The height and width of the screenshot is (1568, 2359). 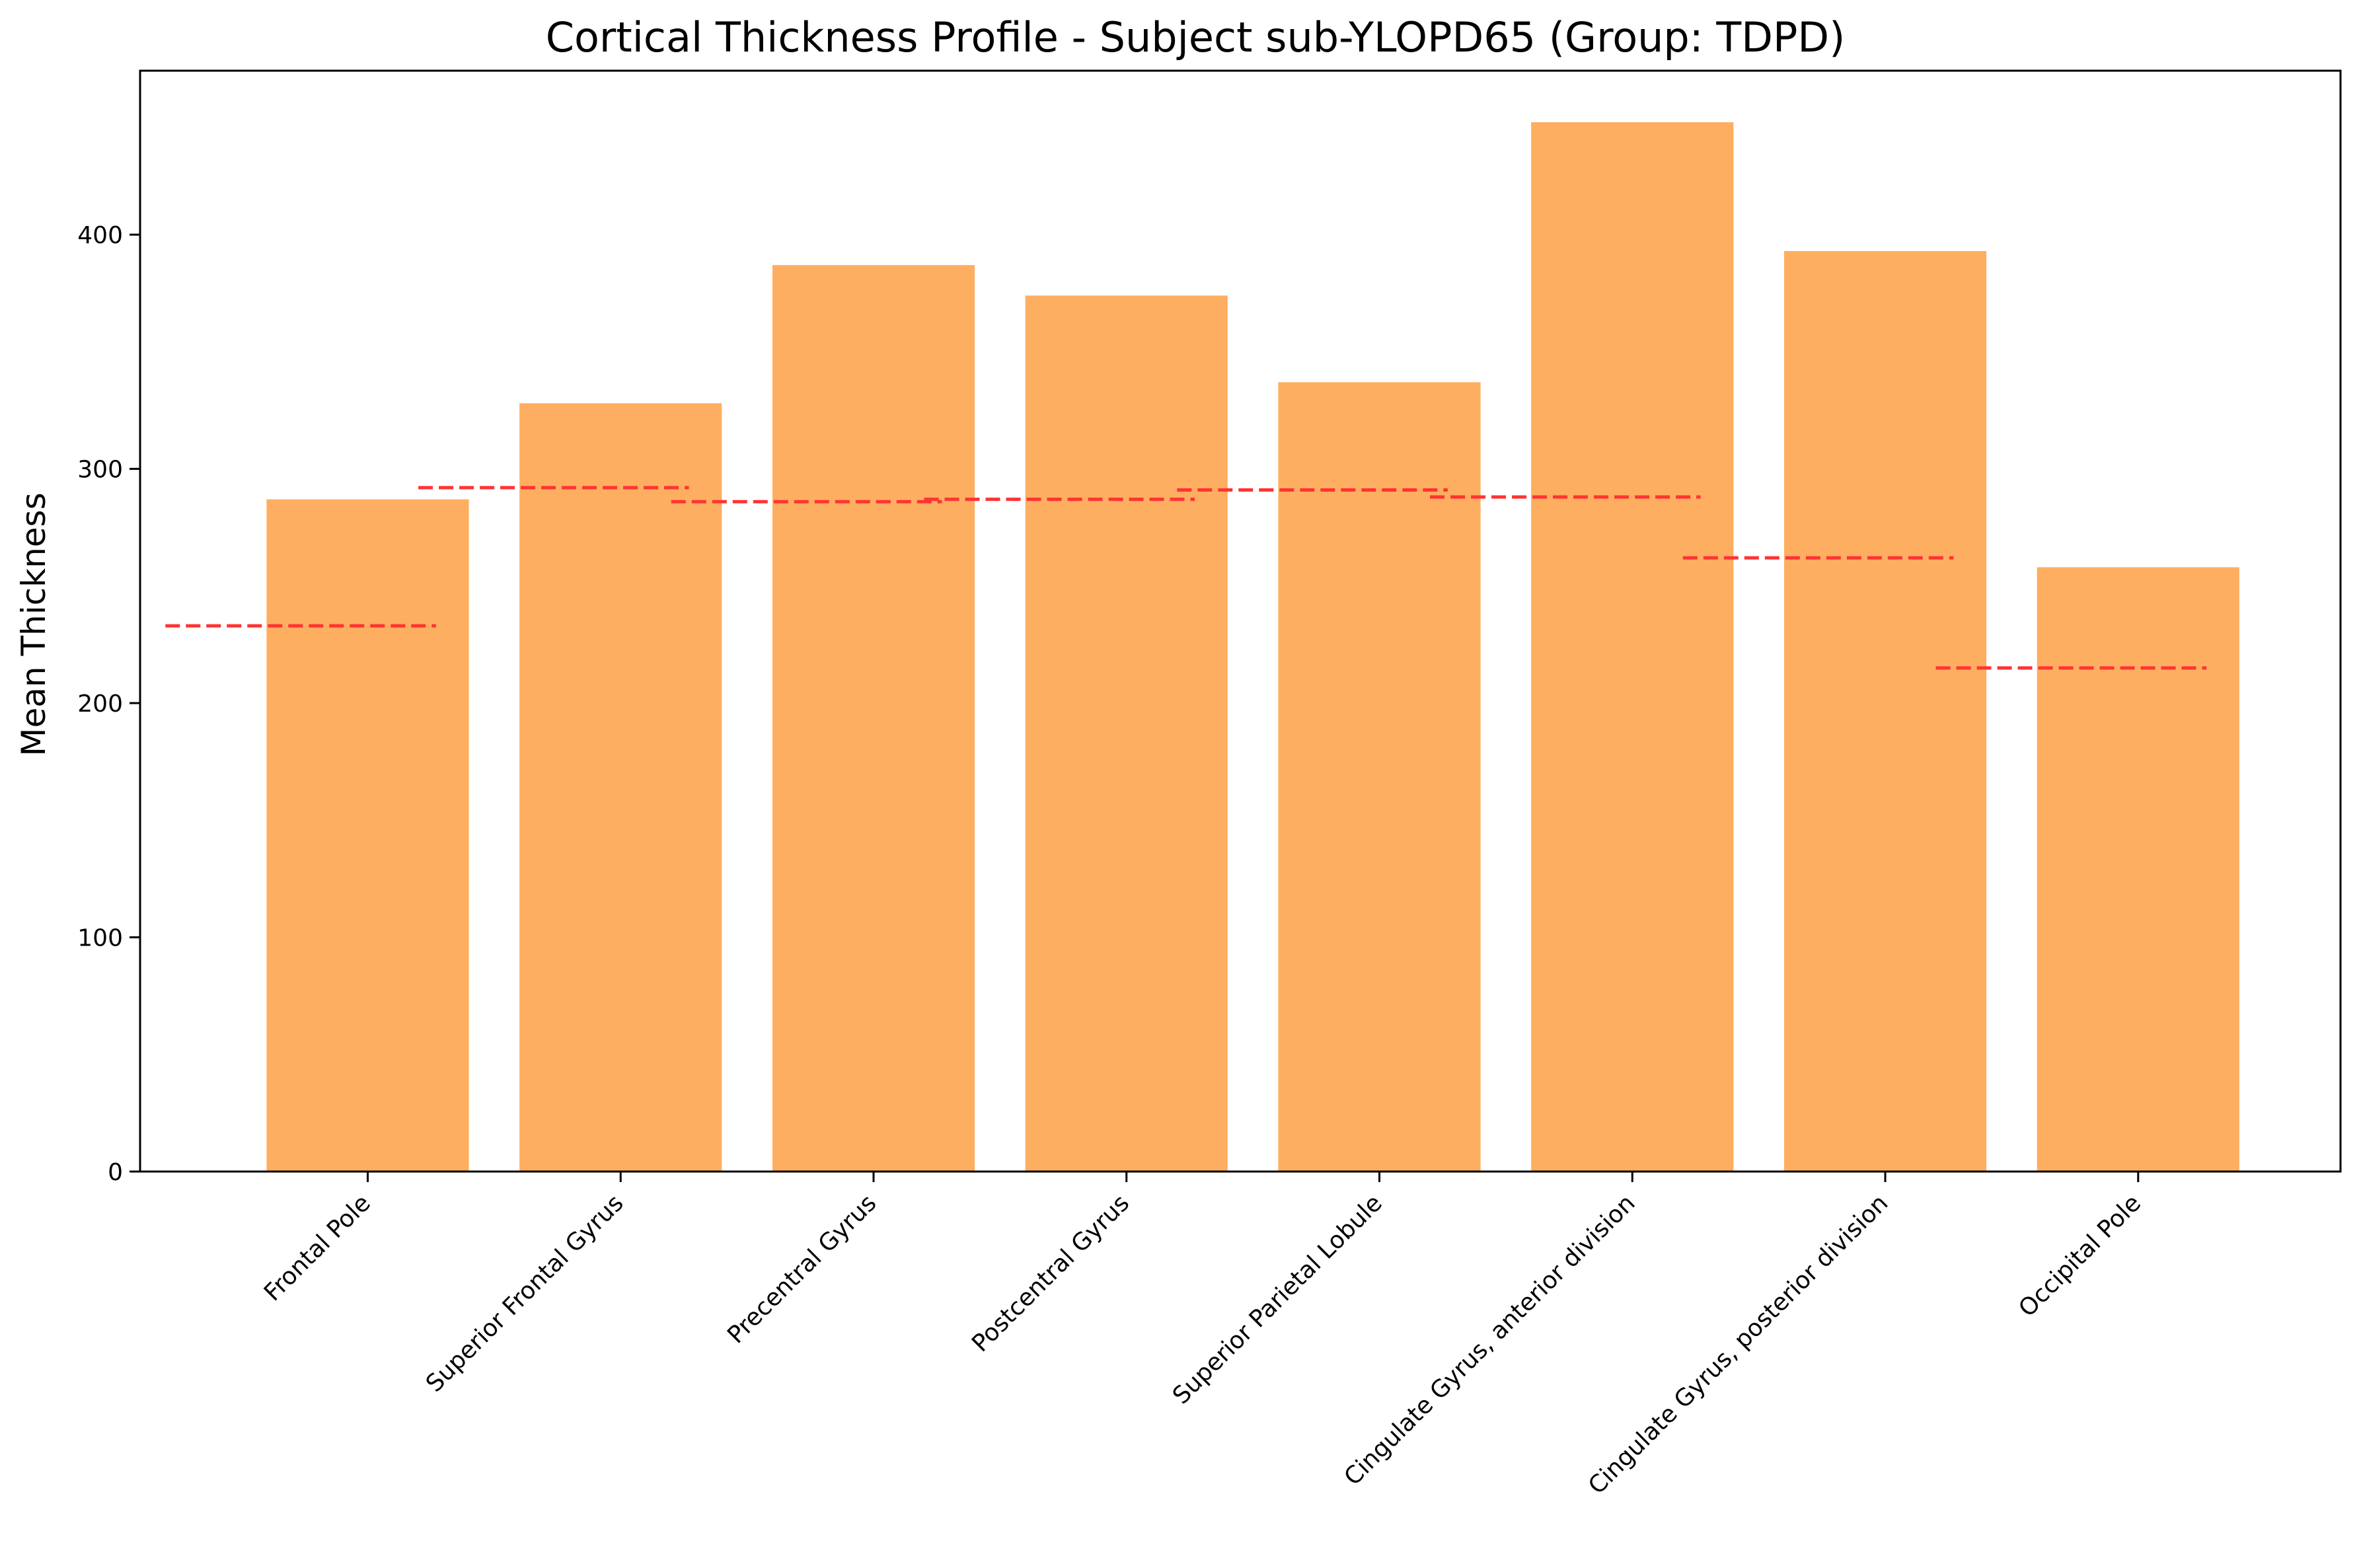 What do you see at coordinates (2079, 1255) in the screenshot?
I see `x-tick-label-occipital-pole: Occipital Pole` at bounding box center [2079, 1255].